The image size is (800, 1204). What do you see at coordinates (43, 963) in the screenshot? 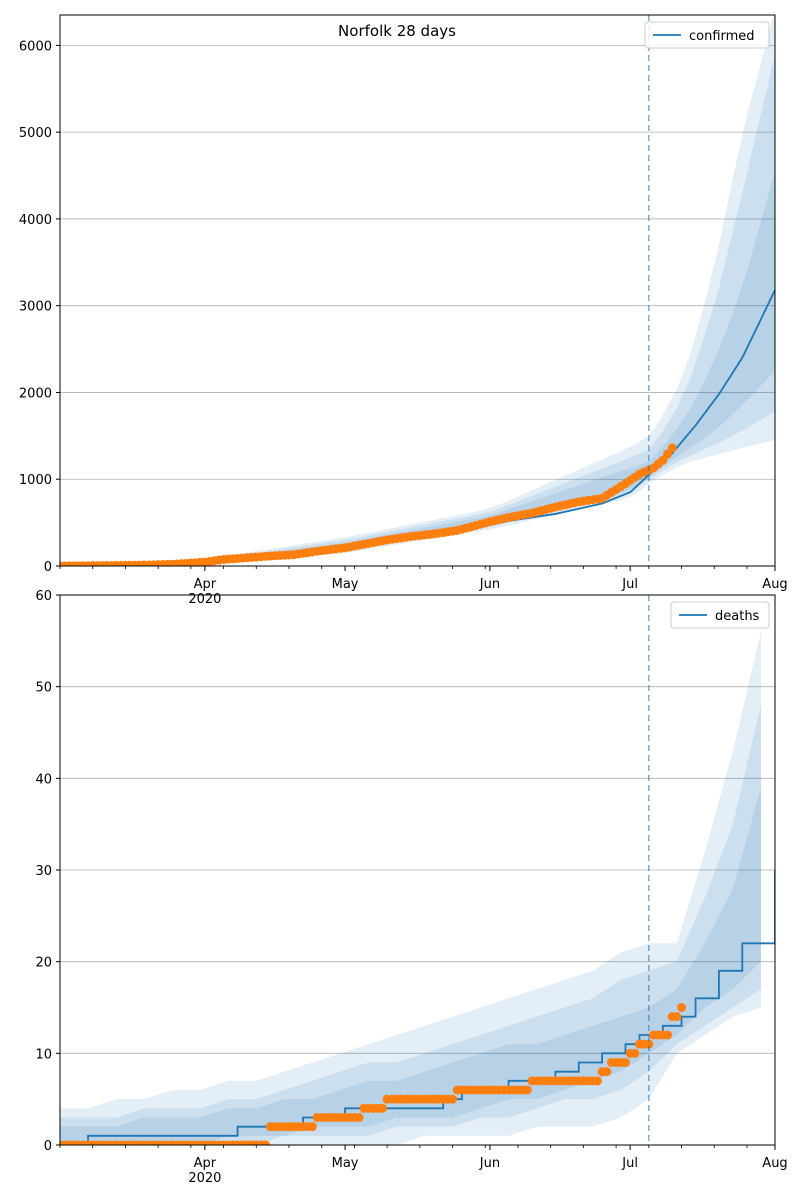
I see `y-tick-label: 20` at bounding box center [43, 963].